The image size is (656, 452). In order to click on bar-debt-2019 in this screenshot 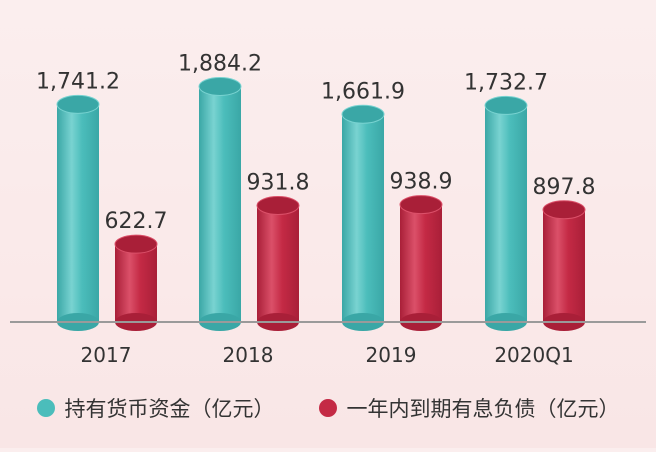, I will do `click(421, 263)`.